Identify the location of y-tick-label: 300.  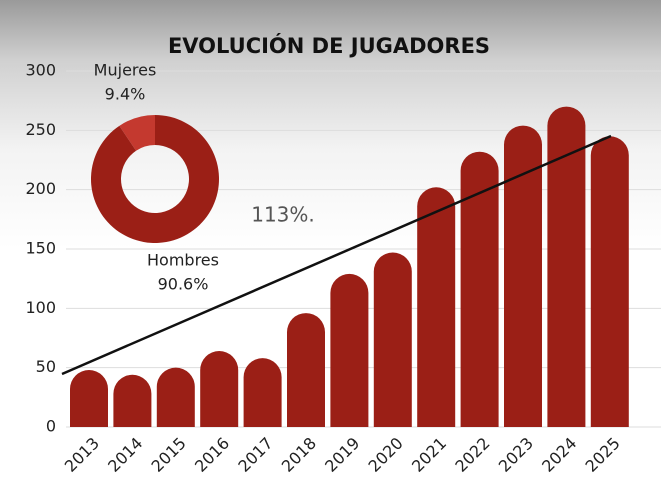
(40, 70).